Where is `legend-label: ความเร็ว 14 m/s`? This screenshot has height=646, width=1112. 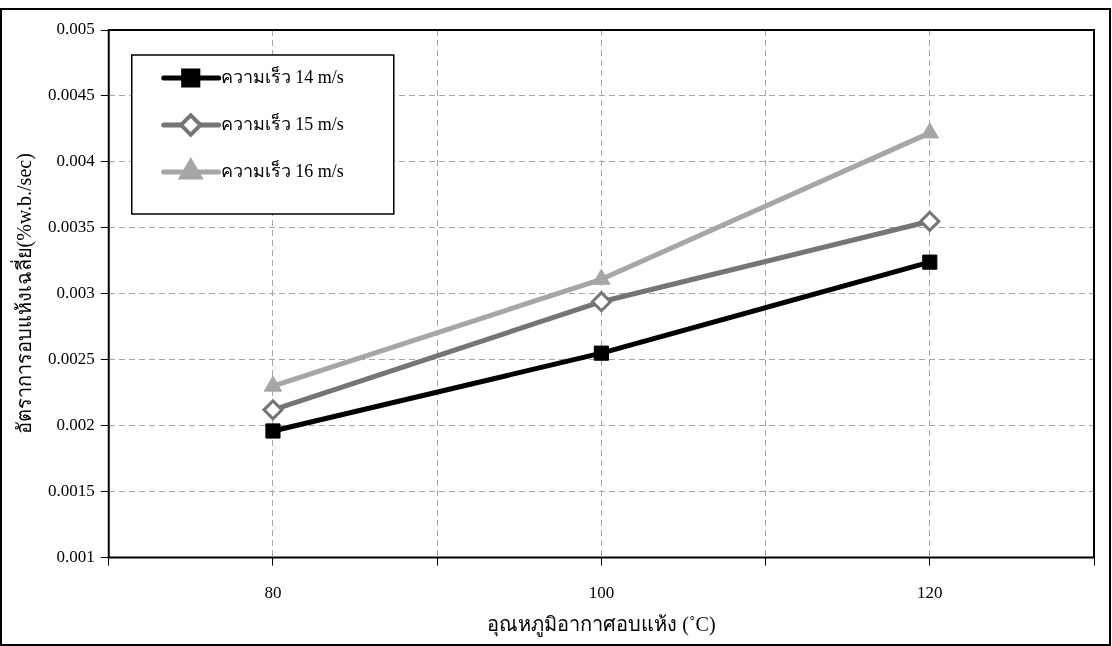
legend-label: ความเร็ว 14 m/s is located at coordinates (282, 75).